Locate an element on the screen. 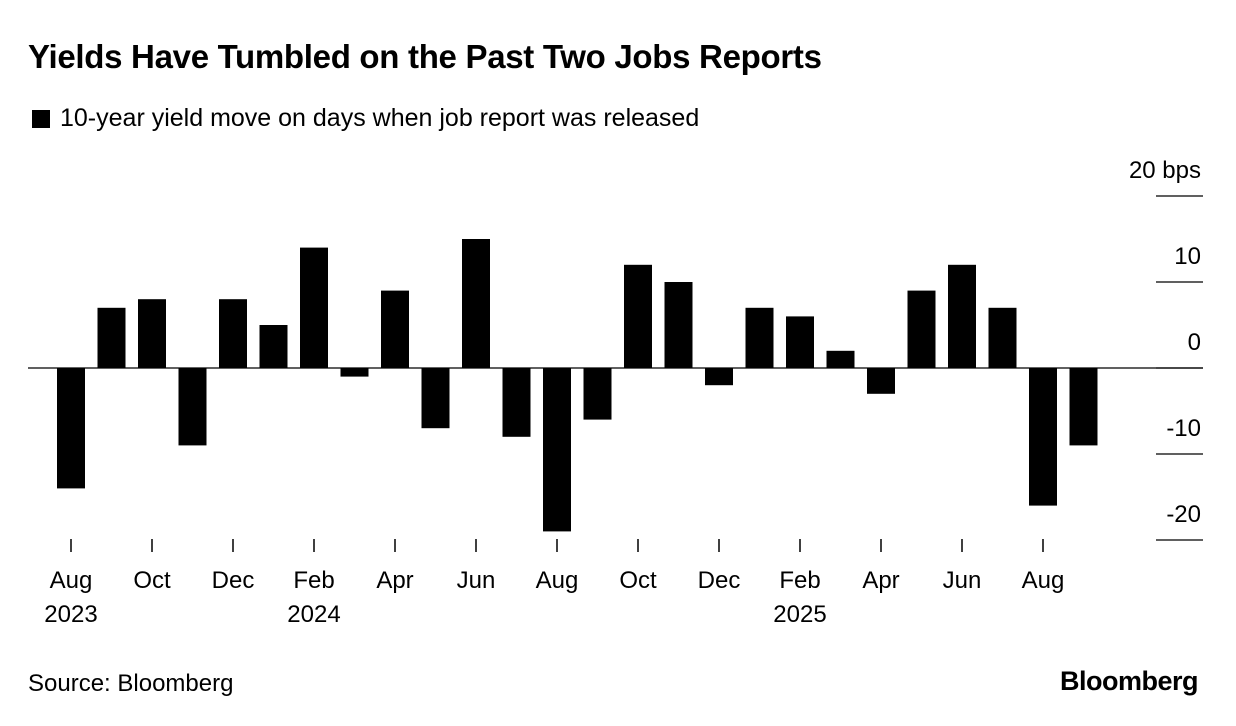  bar-aug-2024 is located at coordinates (557, 450).